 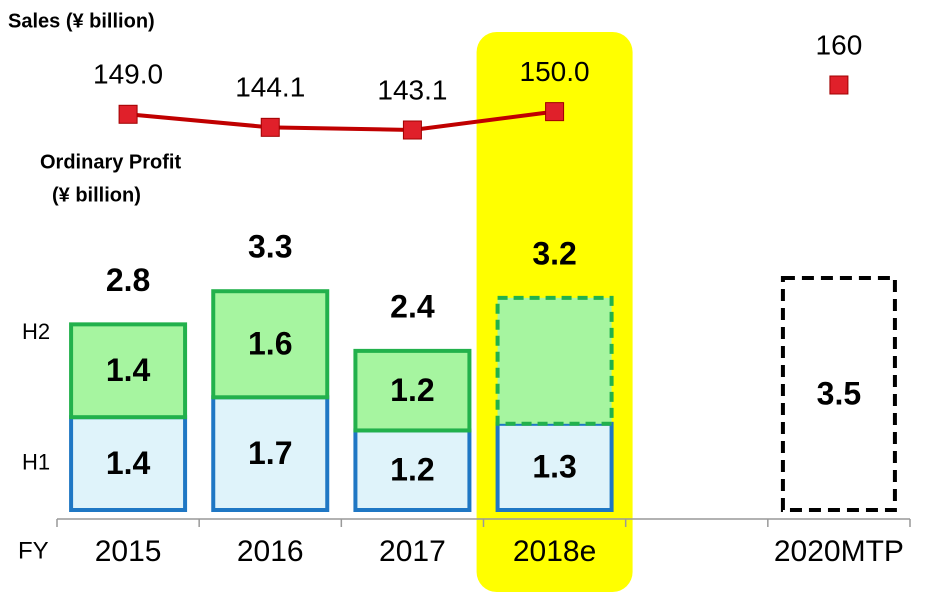 What do you see at coordinates (839, 551) in the screenshot?
I see `x-tick-label: 2020MTP` at bounding box center [839, 551].